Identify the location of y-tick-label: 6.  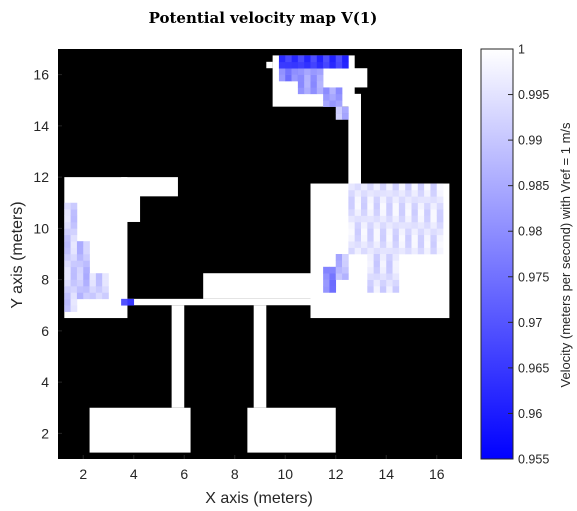
(45, 331).